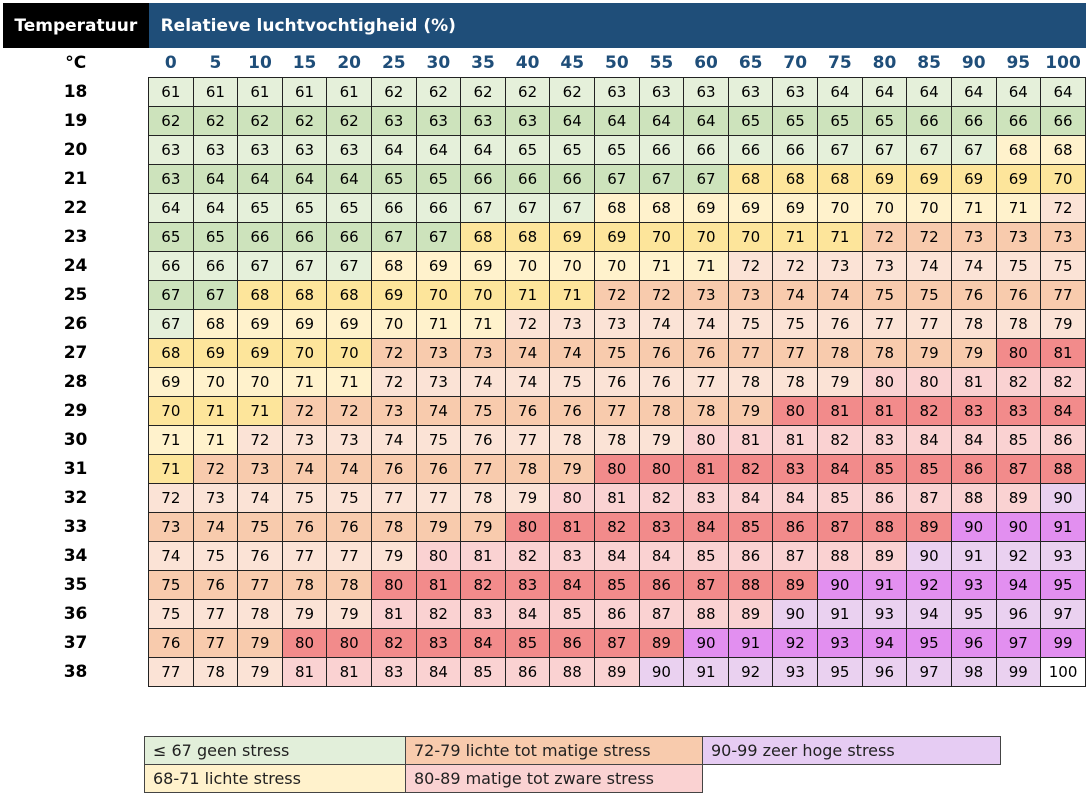  What do you see at coordinates (75, 295) in the screenshot?
I see `temperature-tick-label: 25` at bounding box center [75, 295].